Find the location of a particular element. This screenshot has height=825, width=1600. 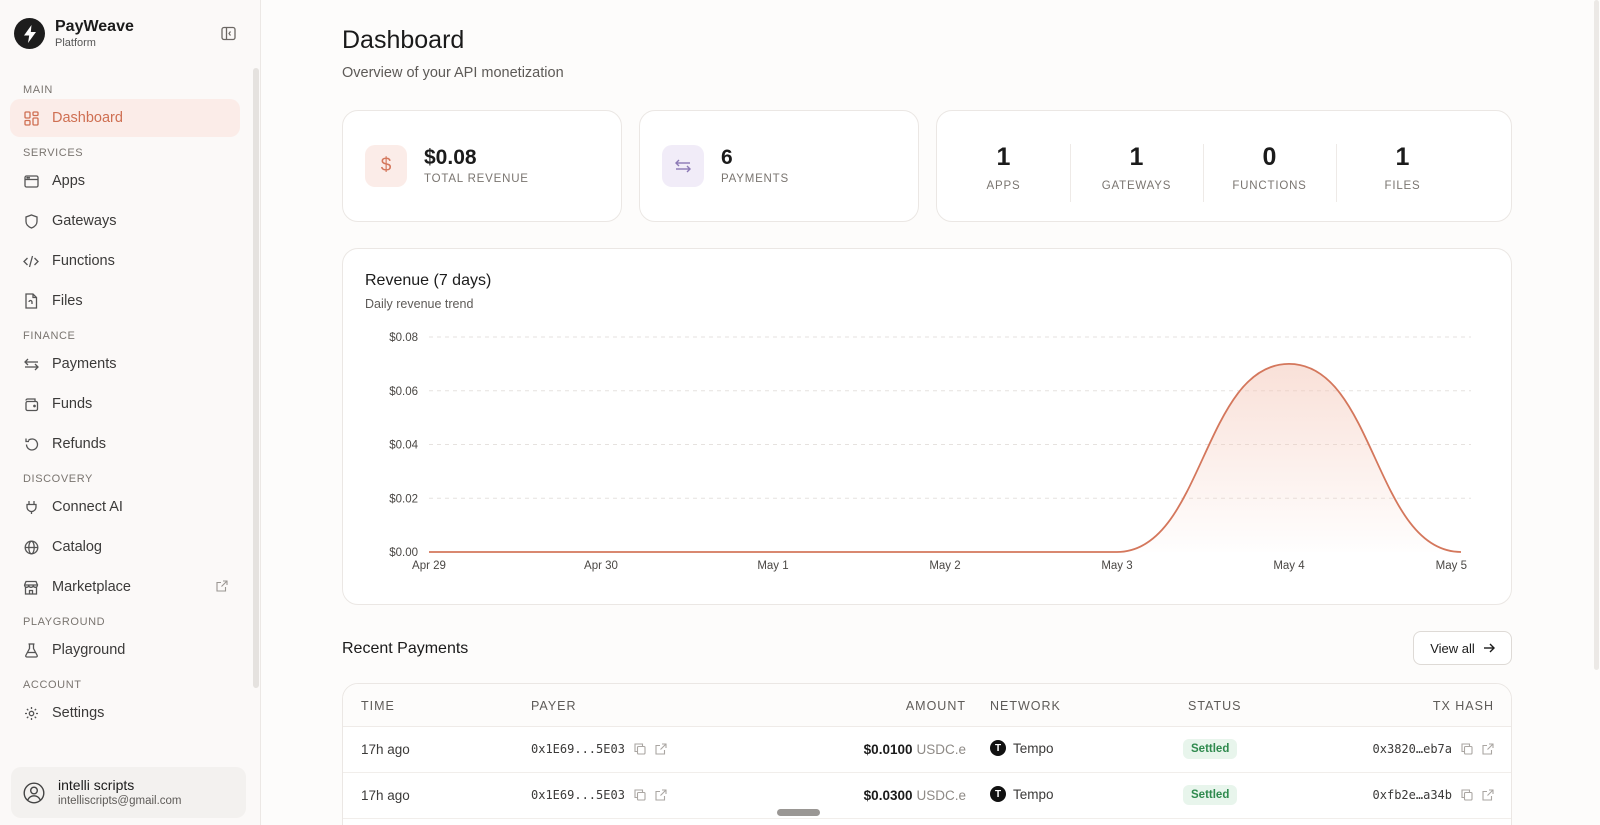

sidebar-item-label: Playground is located at coordinates (89, 650).